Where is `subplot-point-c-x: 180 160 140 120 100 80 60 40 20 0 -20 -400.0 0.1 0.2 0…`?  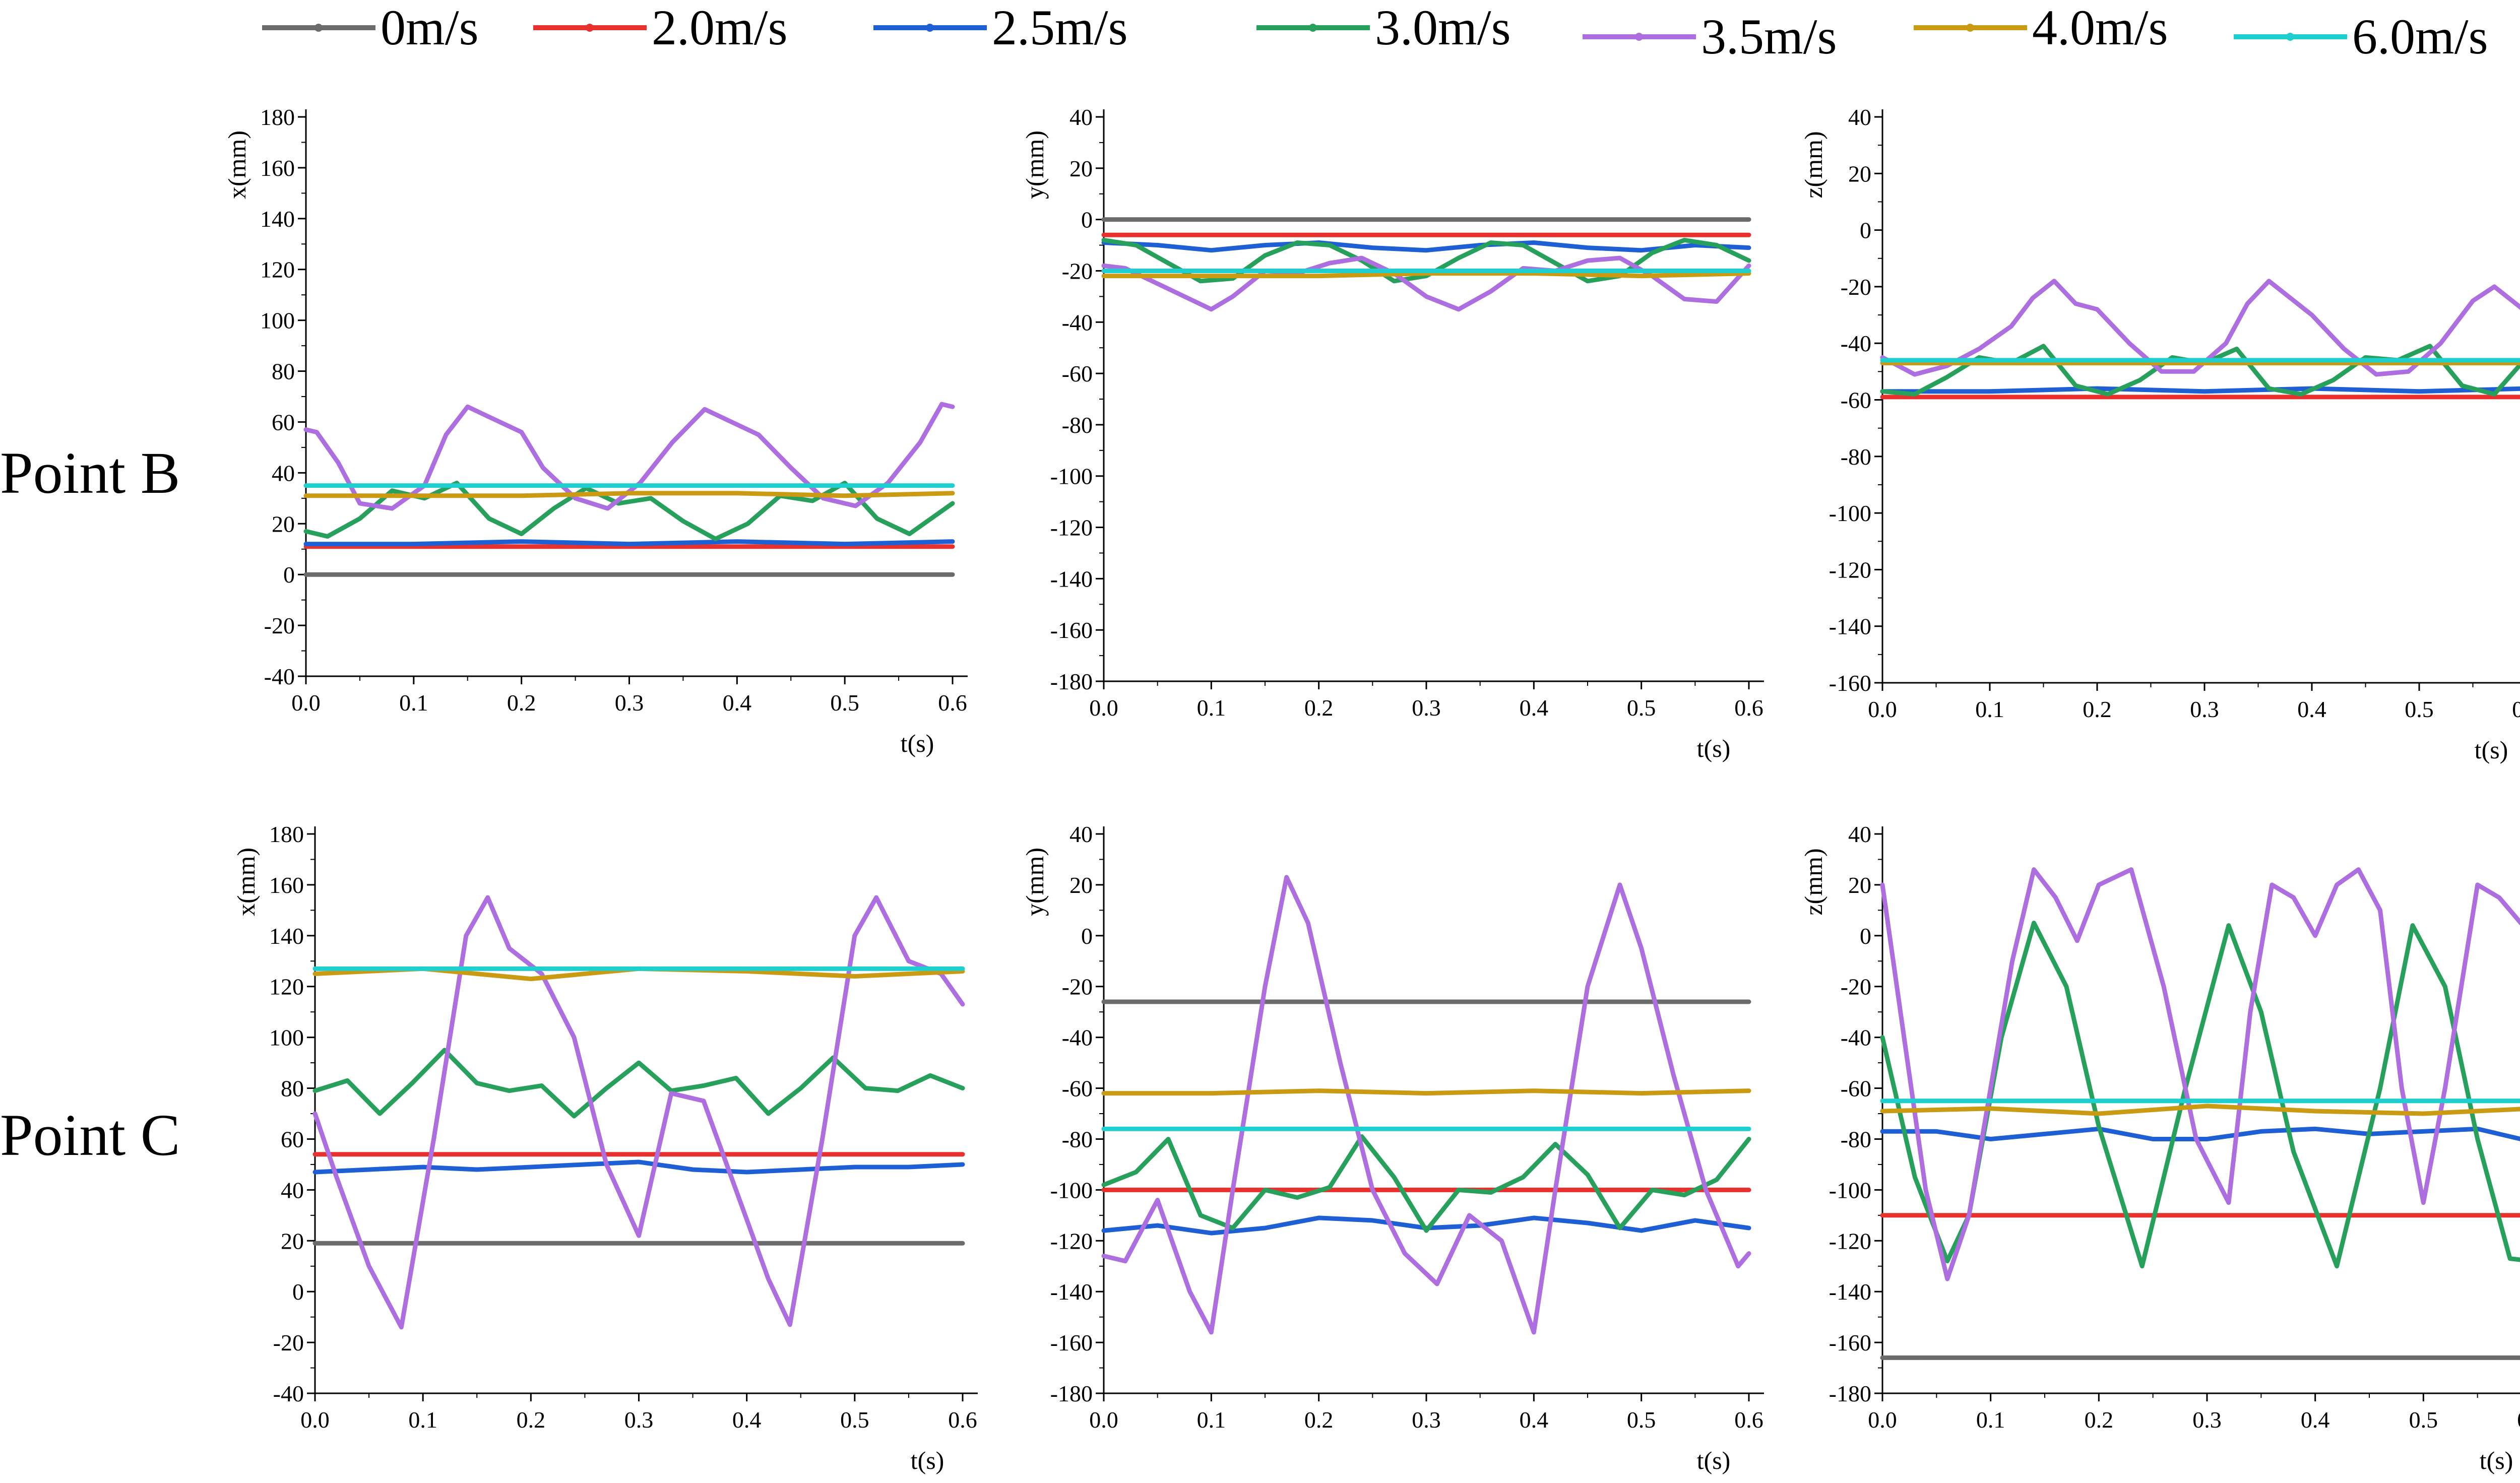
subplot-point-c-x: 180 160 140 120 100 80 60 40 20 0 -20 -400.0 0.1 0.2 0… is located at coordinates (605, 1147).